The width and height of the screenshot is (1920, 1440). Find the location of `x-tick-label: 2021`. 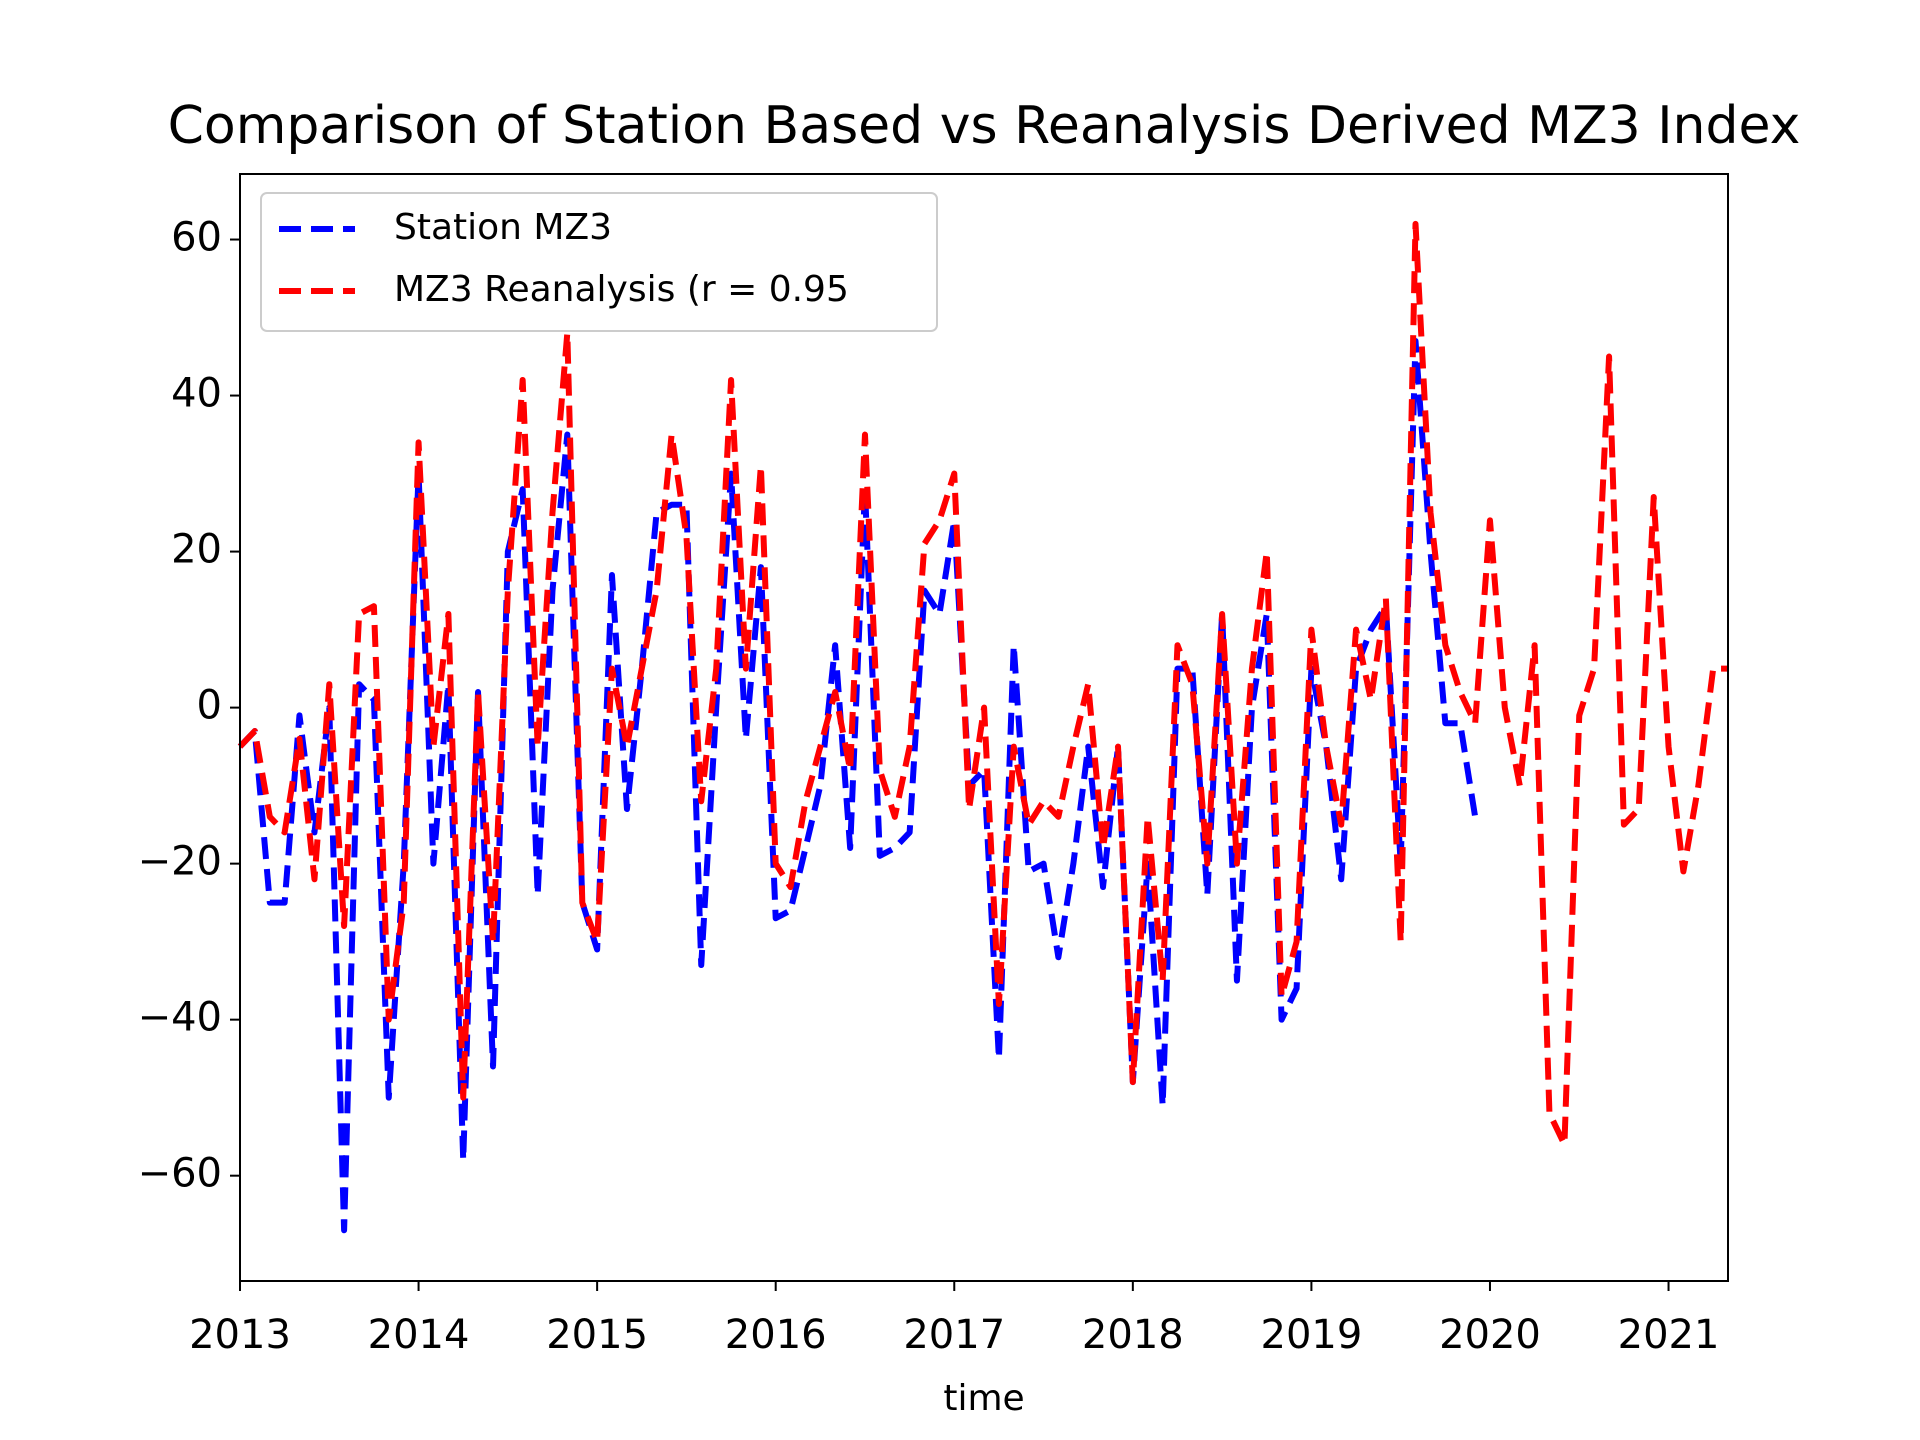

x-tick-label: 2021 is located at coordinates (1669, 1335).